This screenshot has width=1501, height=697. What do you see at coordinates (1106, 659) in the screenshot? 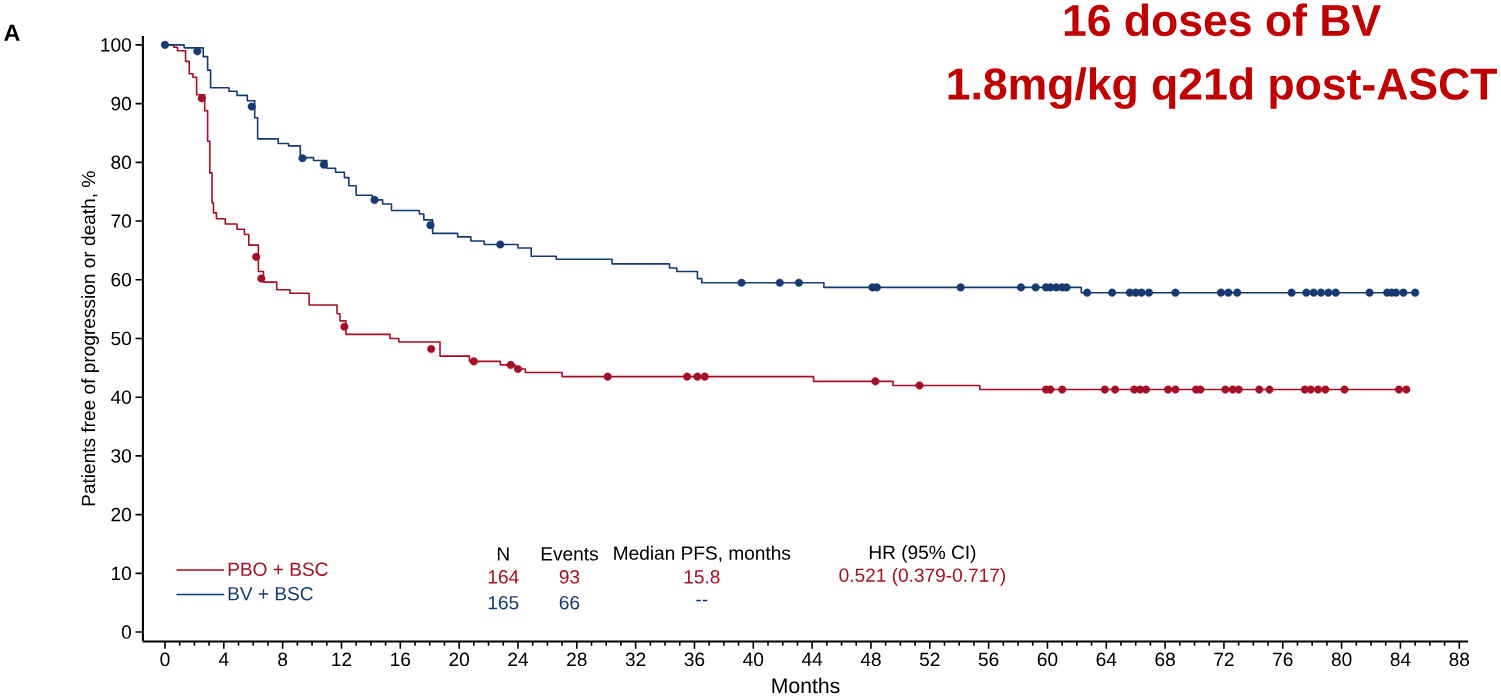
I see `x-tick-label: 64` at bounding box center [1106, 659].